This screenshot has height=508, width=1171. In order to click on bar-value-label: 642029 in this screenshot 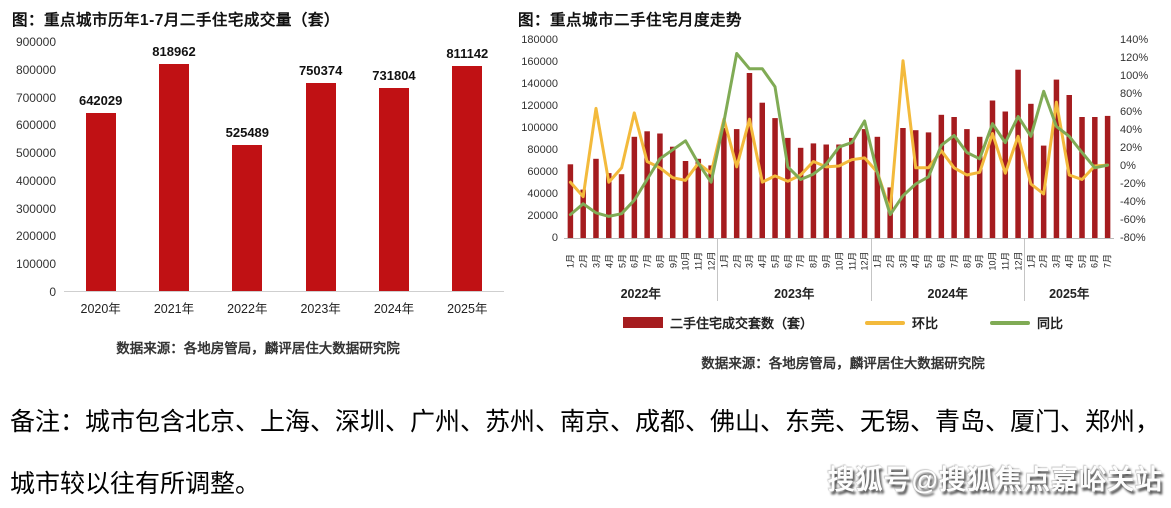, I will do `click(100, 100)`.